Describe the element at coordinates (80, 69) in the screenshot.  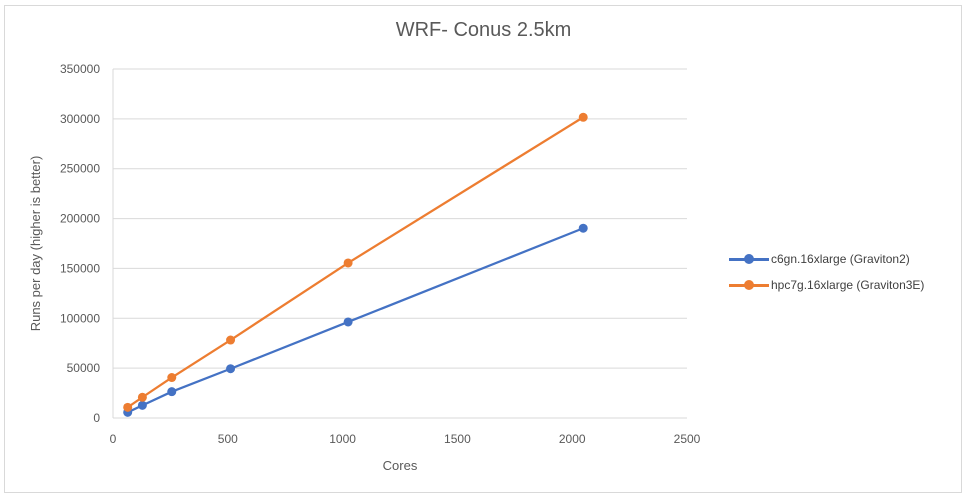
I see `y-tick-label: 350000` at that location.